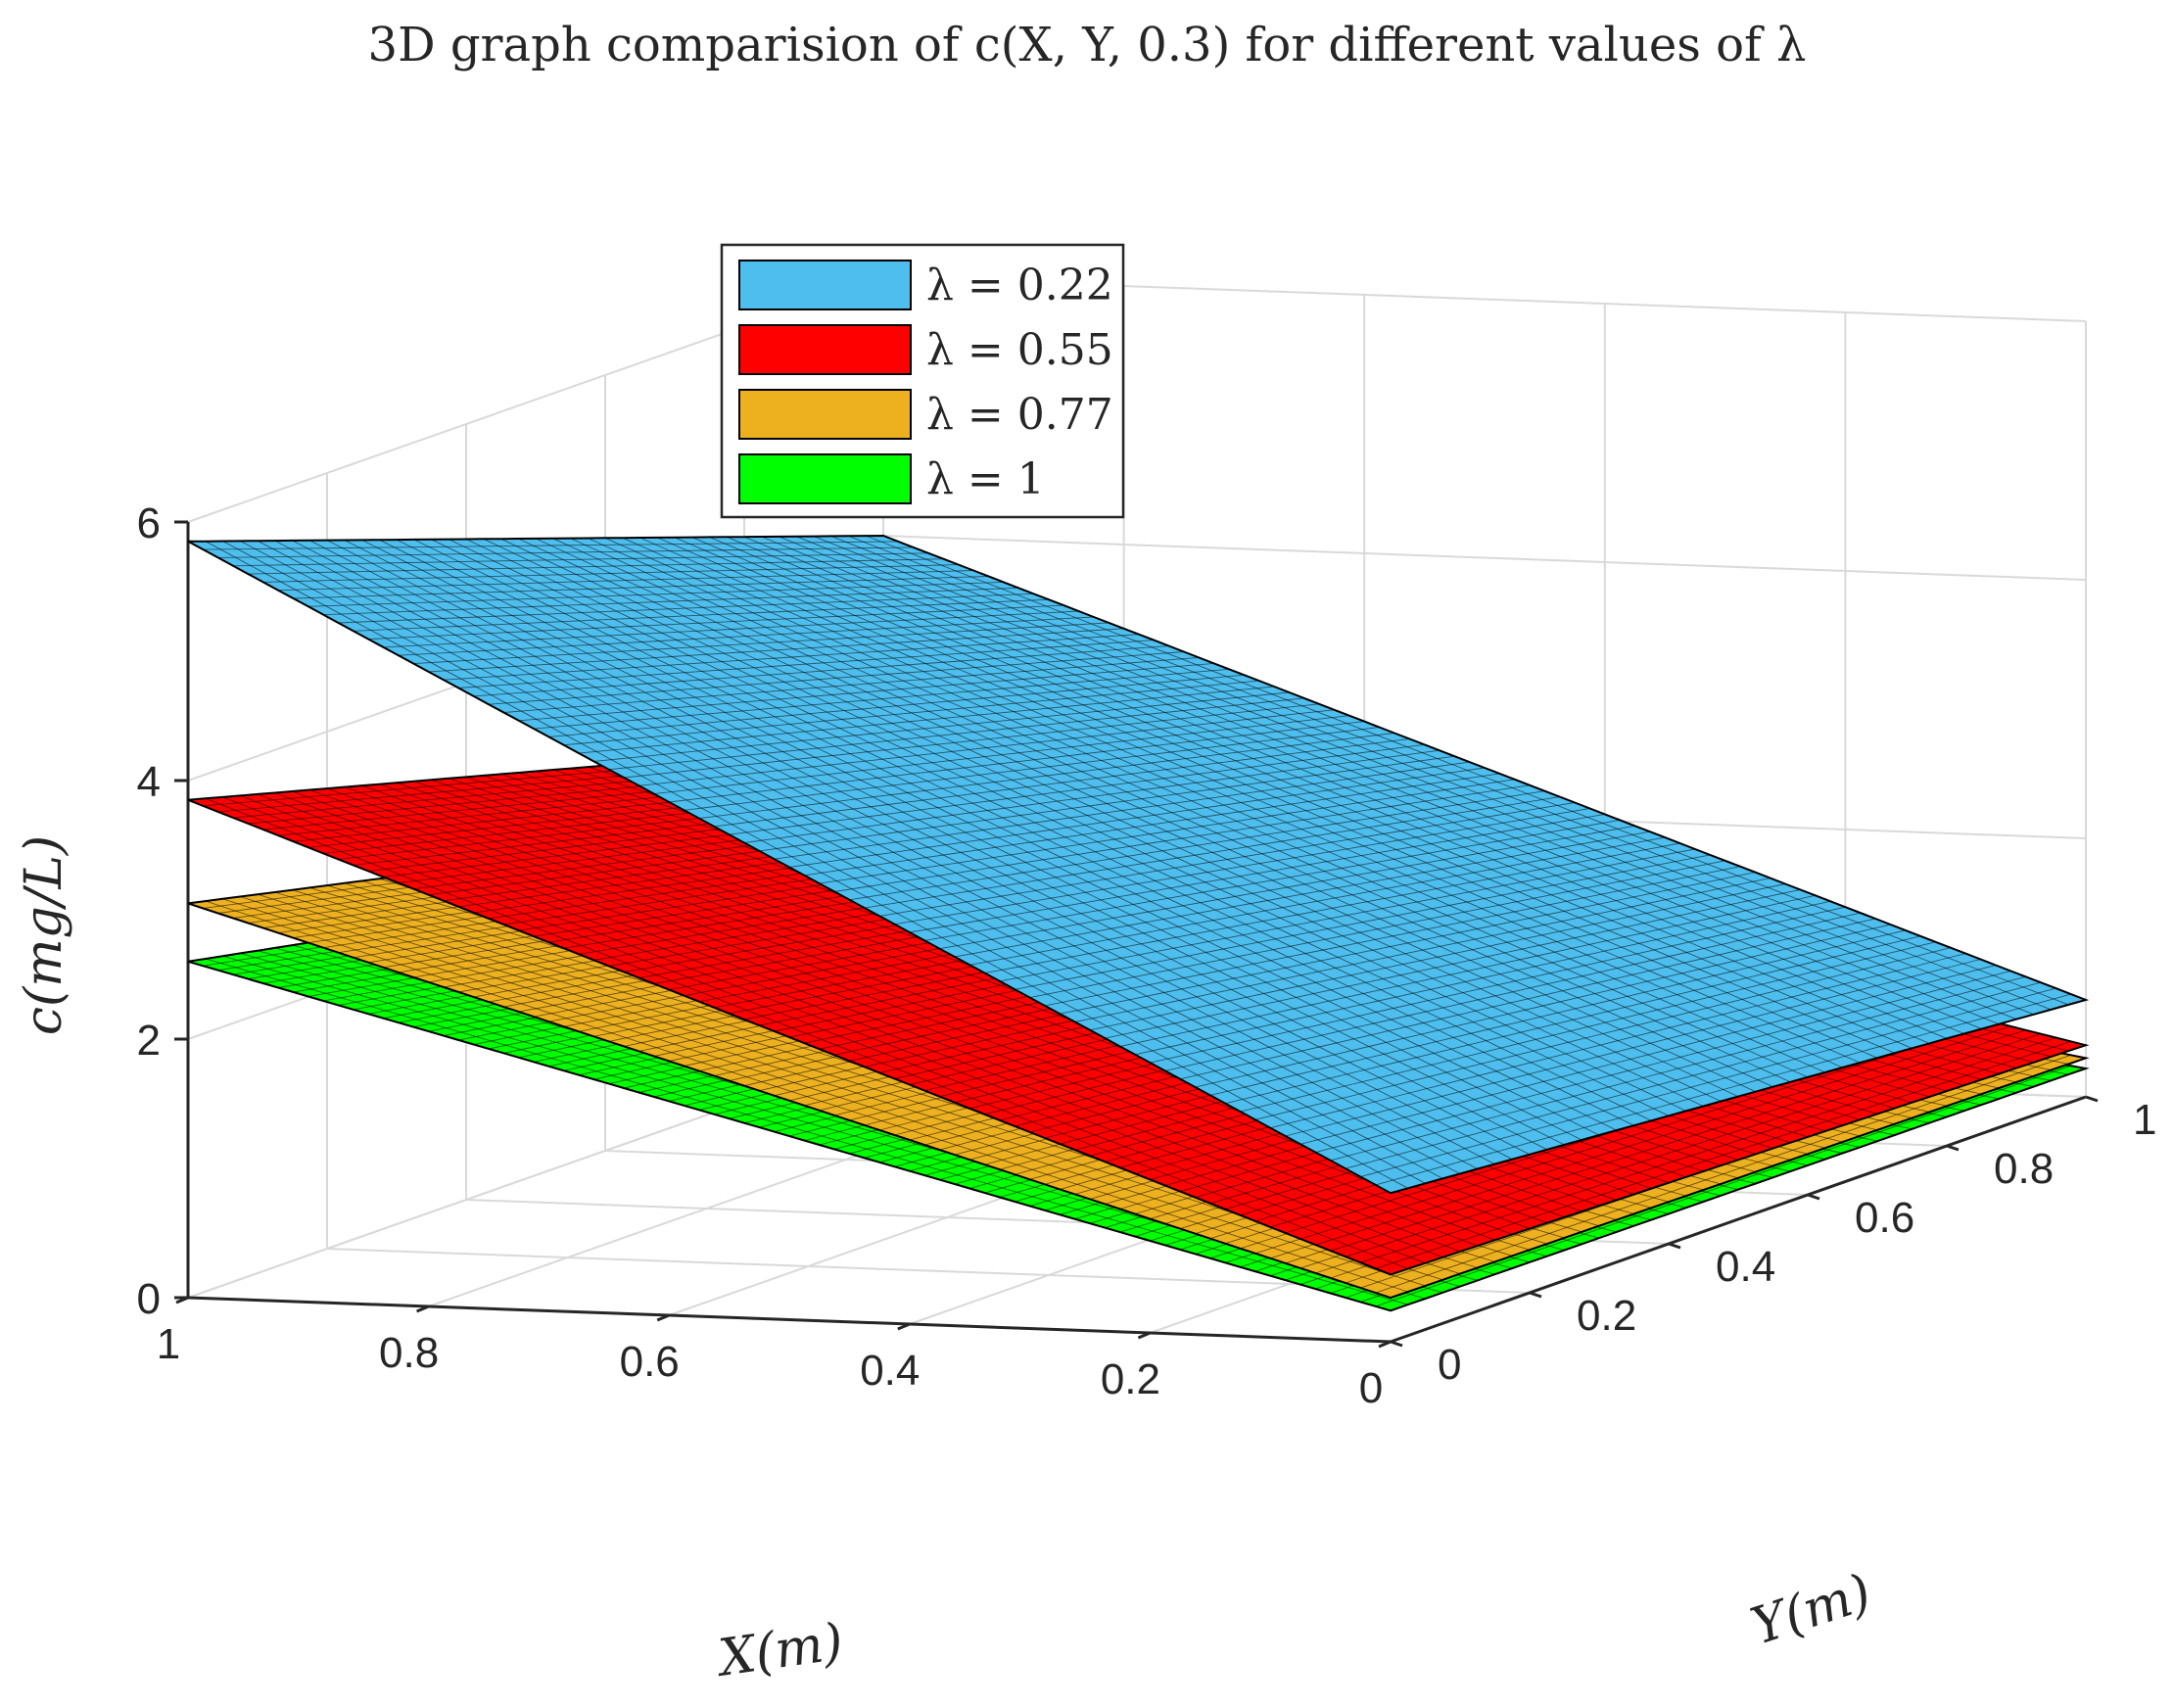 This screenshot has height=1708, width=2173. Describe the element at coordinates (1484, 558) in the screenshot. I see `wall-grid-line` at that location.